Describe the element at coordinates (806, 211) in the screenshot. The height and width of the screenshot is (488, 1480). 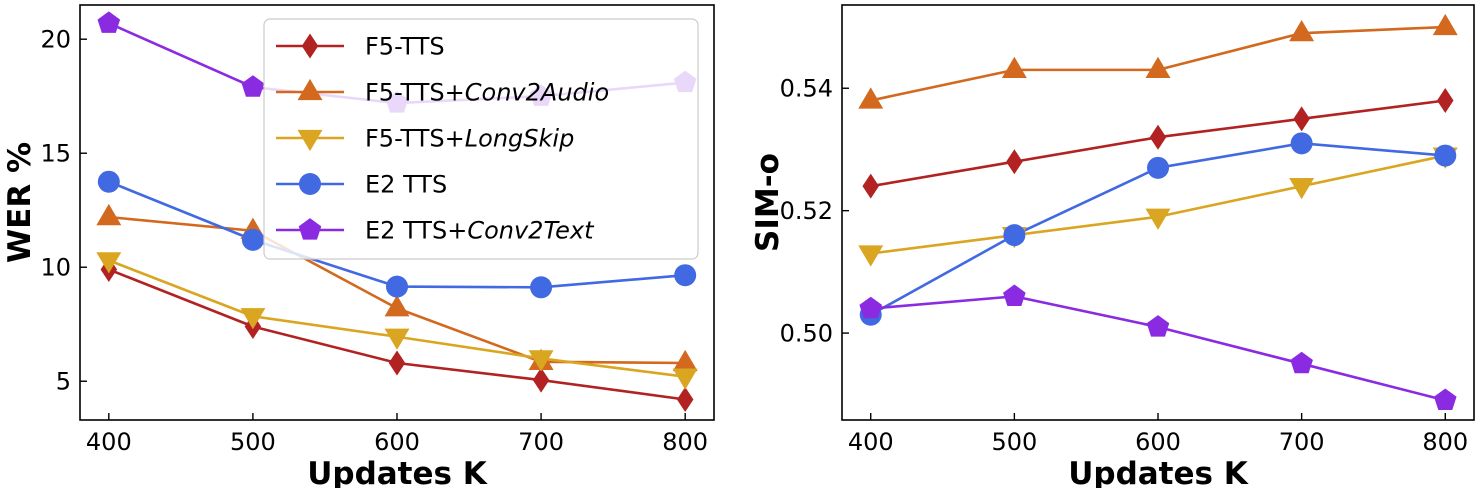
I see `sim-y-tick-label: 0.52` at that location.